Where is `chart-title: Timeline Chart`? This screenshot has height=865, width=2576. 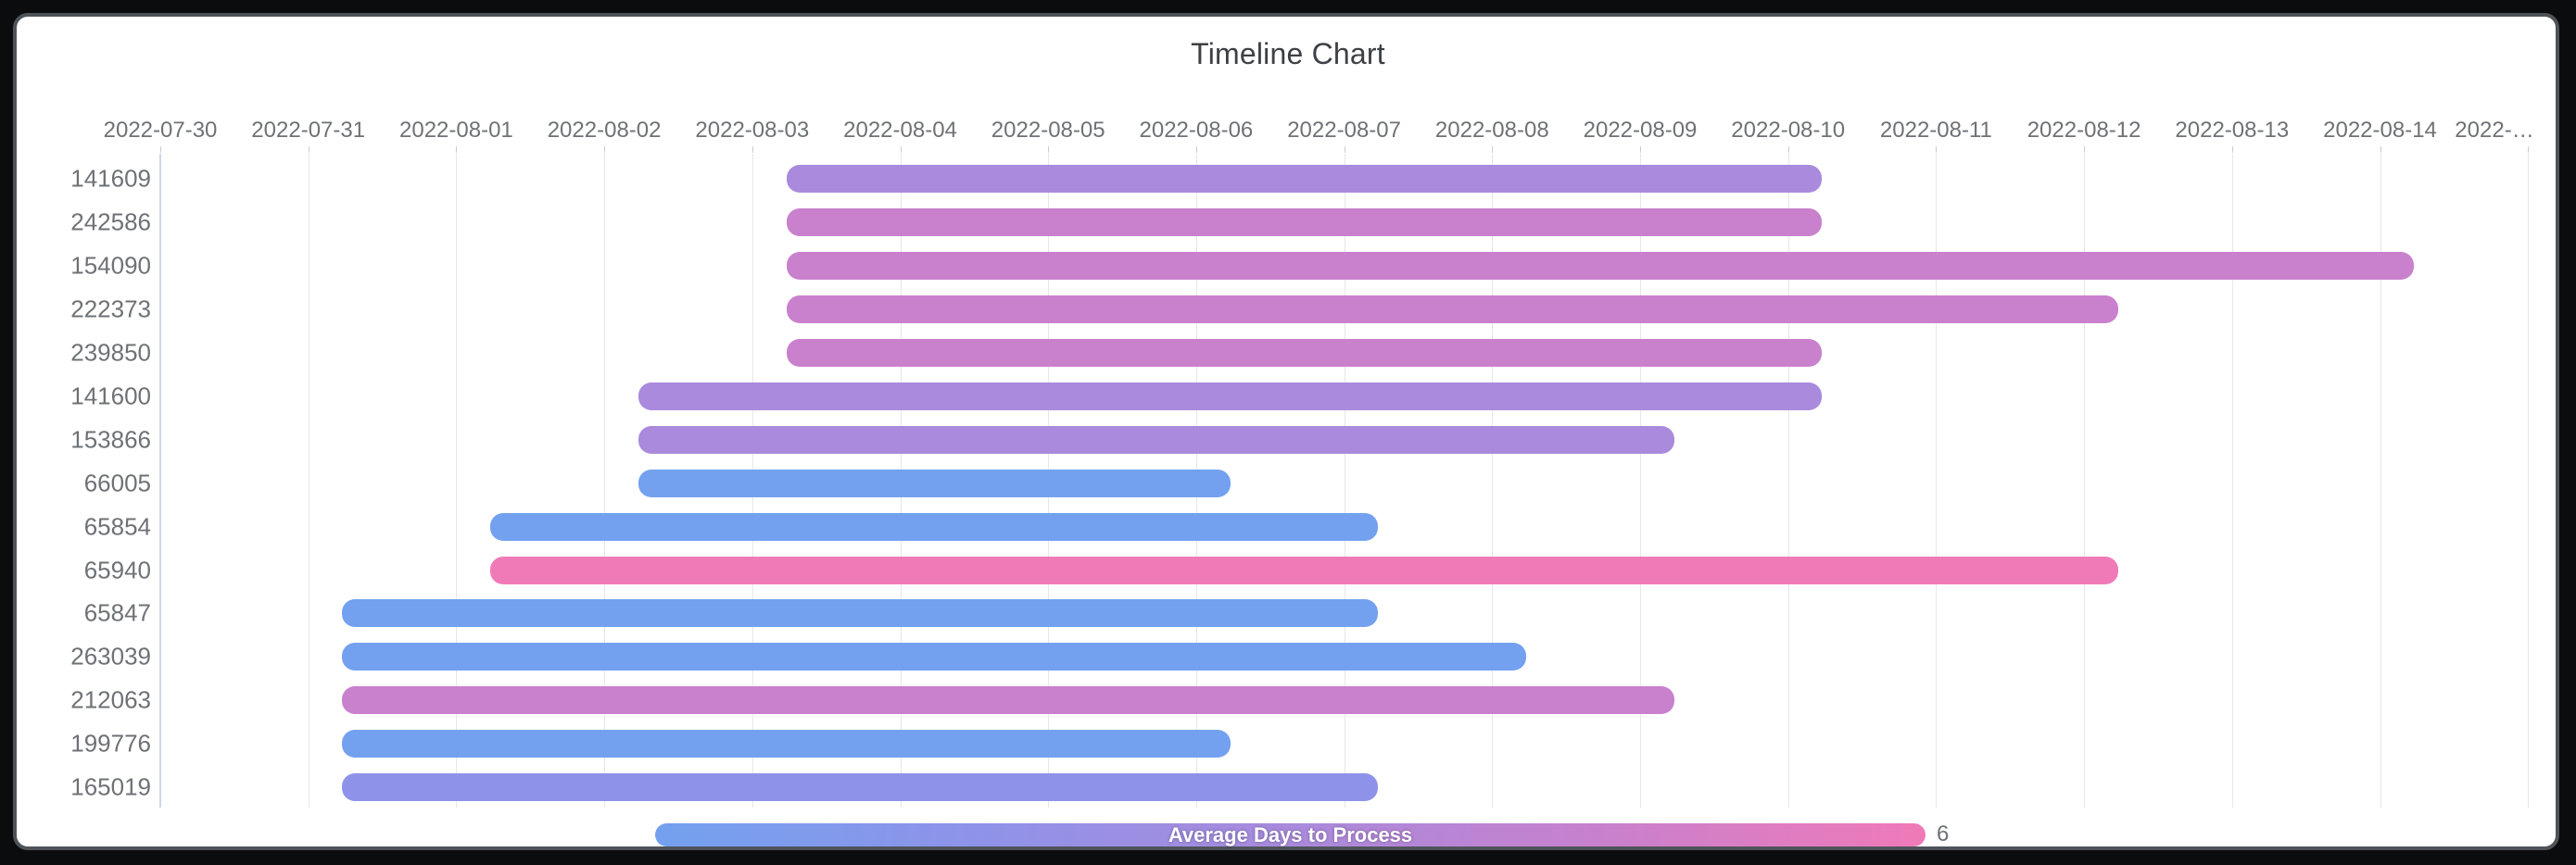 chart-title: Timeline Chart is located at coordinates (1288, 53).